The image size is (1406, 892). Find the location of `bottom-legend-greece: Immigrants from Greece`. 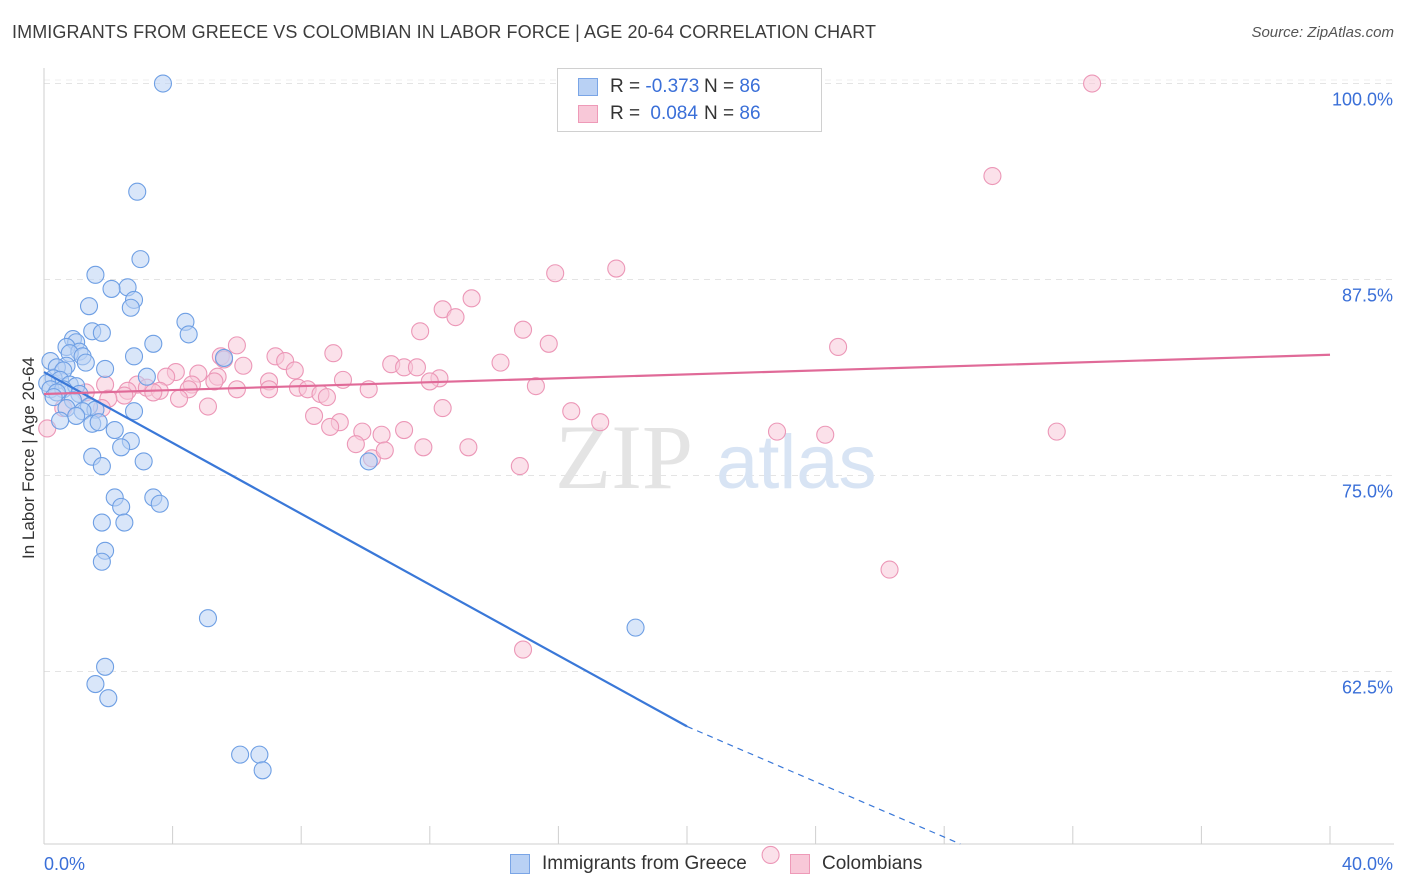

bottom-legend-greece: Immigrants from Greece is located at coordinates (628, 864).